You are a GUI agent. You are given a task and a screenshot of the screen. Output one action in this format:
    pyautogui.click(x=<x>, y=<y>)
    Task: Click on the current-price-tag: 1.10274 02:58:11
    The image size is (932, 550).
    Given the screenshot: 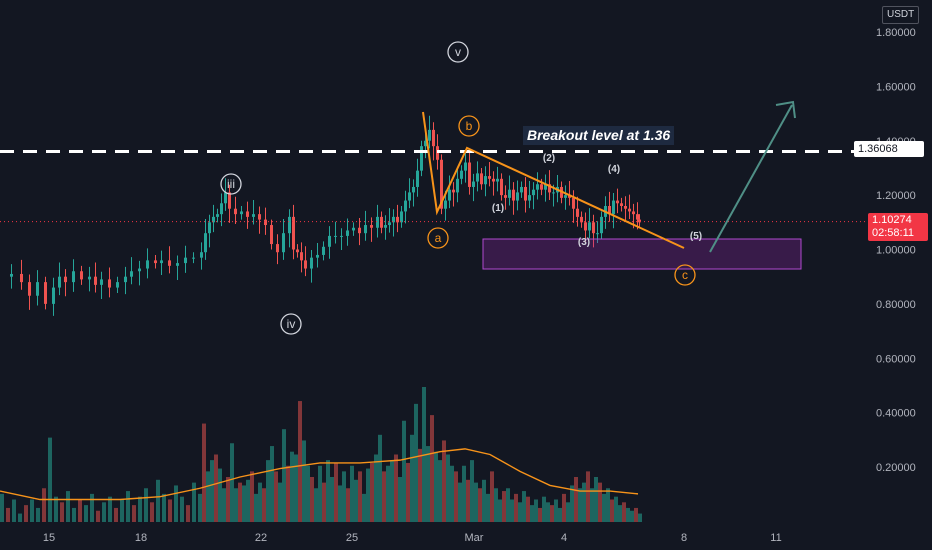 What is the action you would take?
    pyautogui.click(x=898, y=227)
    